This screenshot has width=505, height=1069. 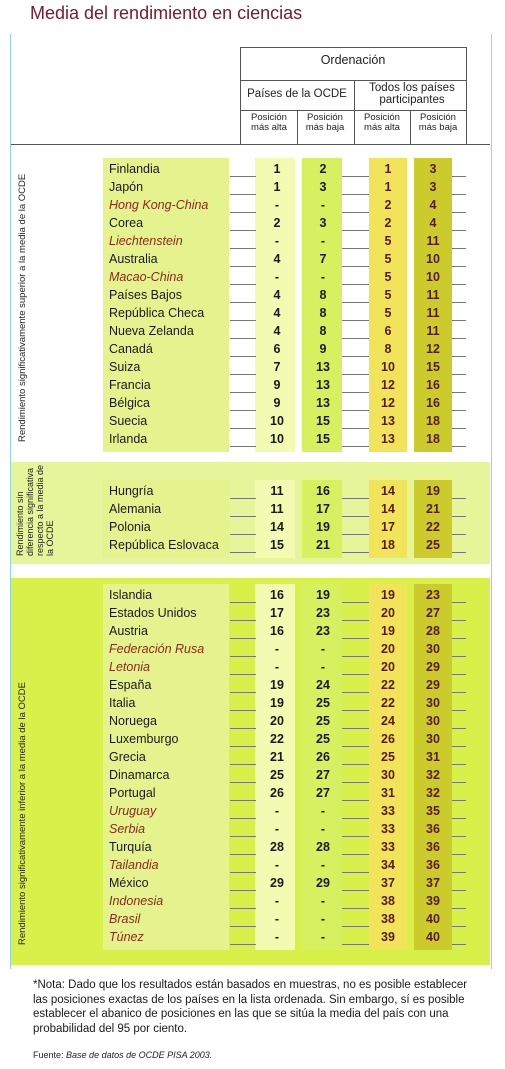 I want to click on all-low-rank: 3, so click(x=433, y=187).